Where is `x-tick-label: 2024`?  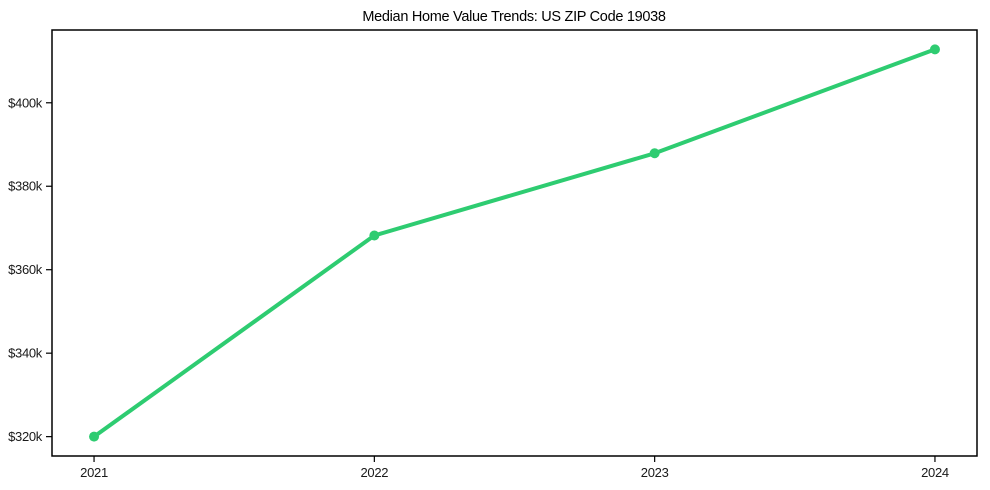
x-tick-label: 2024 is located at coordinates (935, 472).